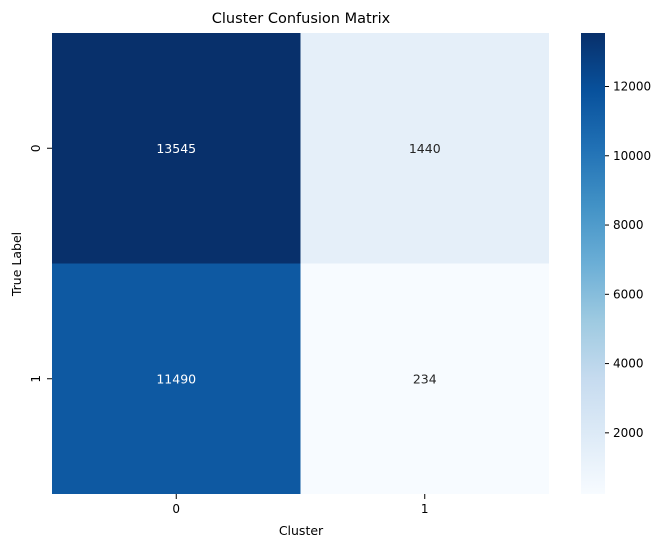 This screenshot has height=552, width=666. I want to click on colorbar-tick-label: 12000, so click(632, 87).